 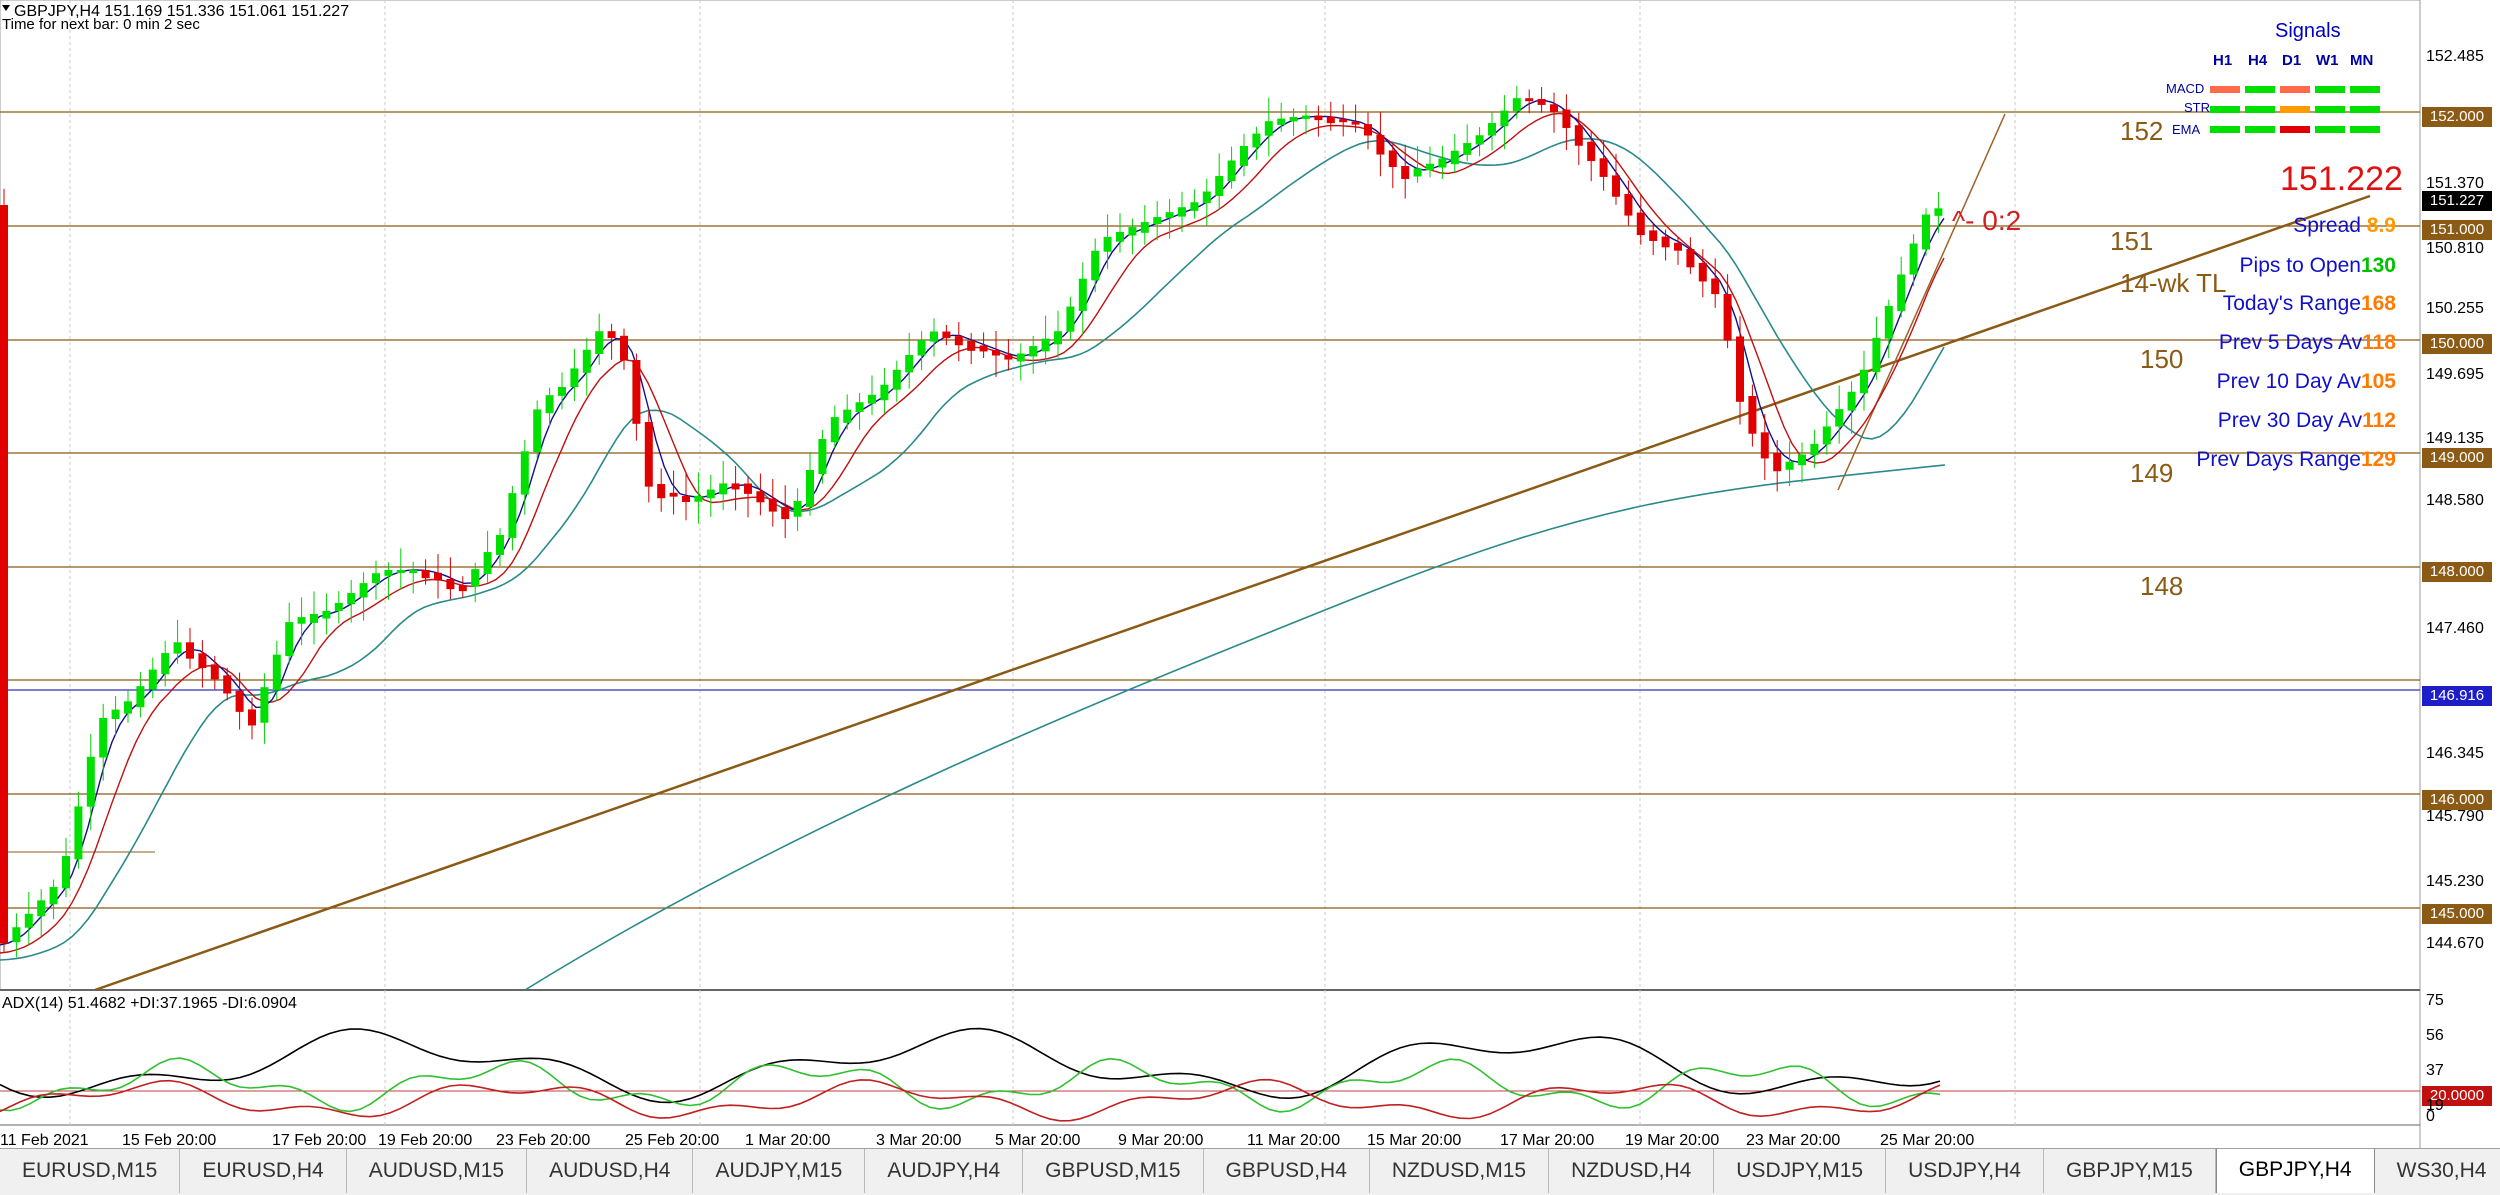 What do you see at coordinates (2308, 31) in the screenshot?
I see `signals-title: Signals` at bounding box center [2308, 31].